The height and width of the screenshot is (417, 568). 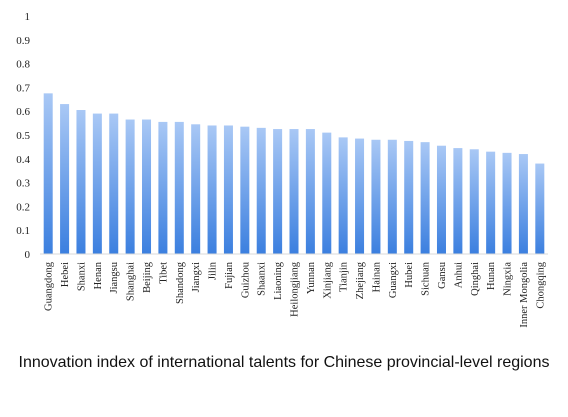 I want to click on x-tick-label: Anhui, so click(x=458, y=275).